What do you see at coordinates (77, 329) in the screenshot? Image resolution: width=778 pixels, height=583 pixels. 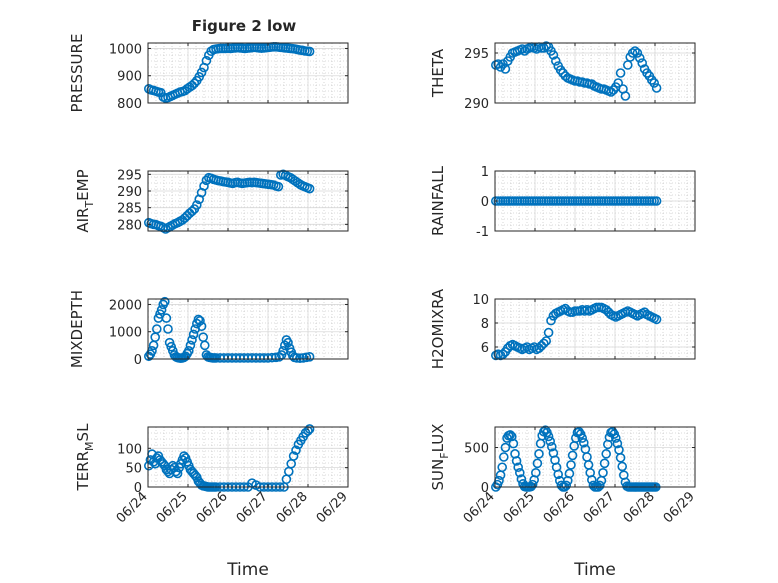 I see `y-axis-label: MIXDEPTH` at bounding box center [77, 329].